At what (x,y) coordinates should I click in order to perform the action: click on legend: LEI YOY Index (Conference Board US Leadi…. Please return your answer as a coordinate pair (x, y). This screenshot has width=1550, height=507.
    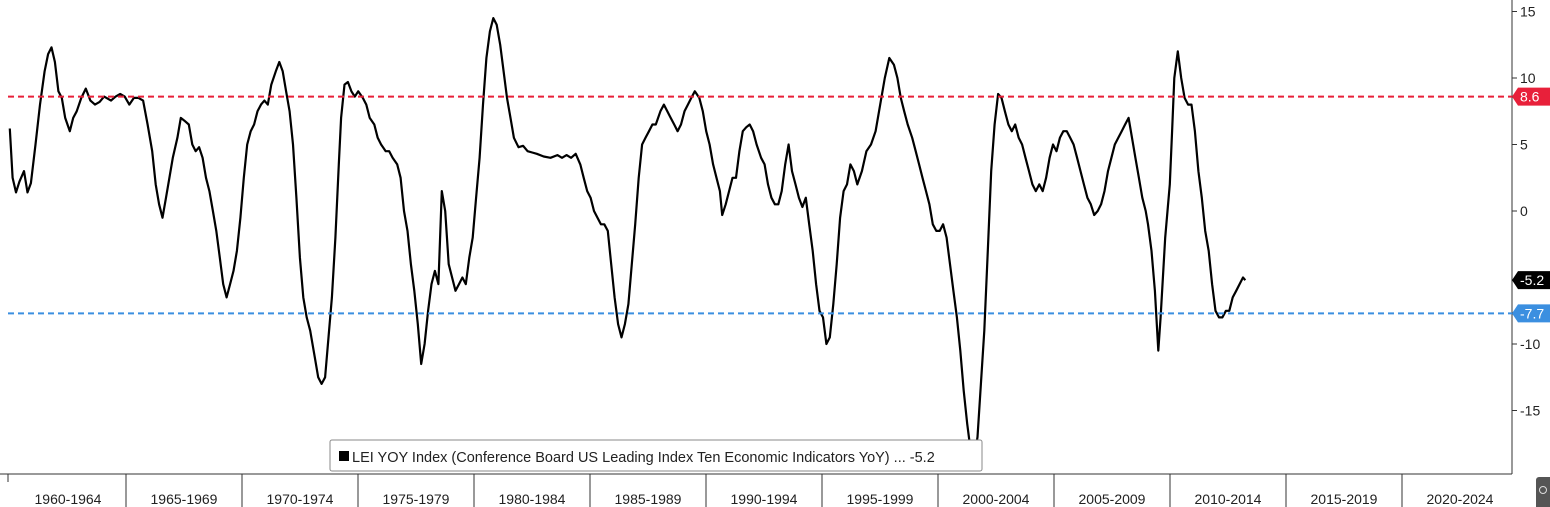
    Looking at the image, I should click on (656, 455).